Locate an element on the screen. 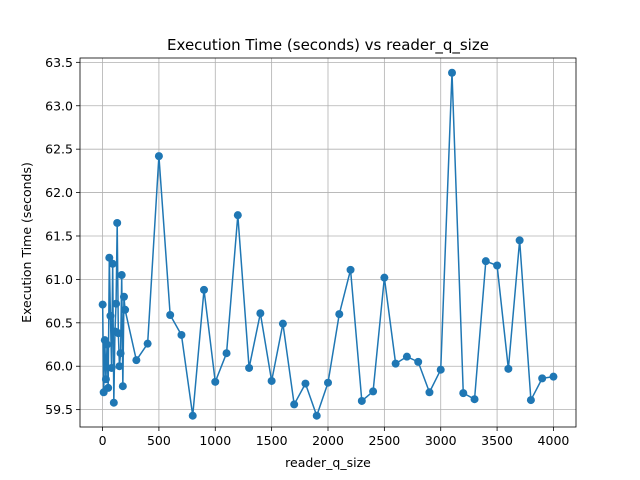 The height and width of the screenshot is (480, 640). y-tick-label: 63.5 is located at coordinates (59, 62).